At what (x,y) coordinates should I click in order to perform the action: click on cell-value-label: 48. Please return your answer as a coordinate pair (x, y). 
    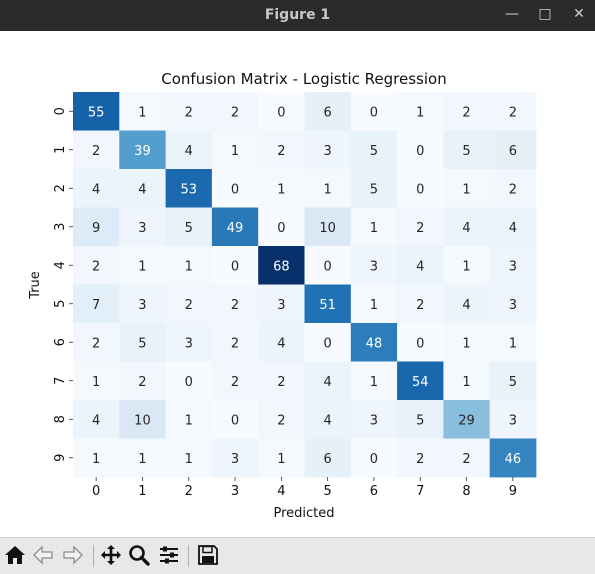
    Looking at the image, I should click on (374, 343).